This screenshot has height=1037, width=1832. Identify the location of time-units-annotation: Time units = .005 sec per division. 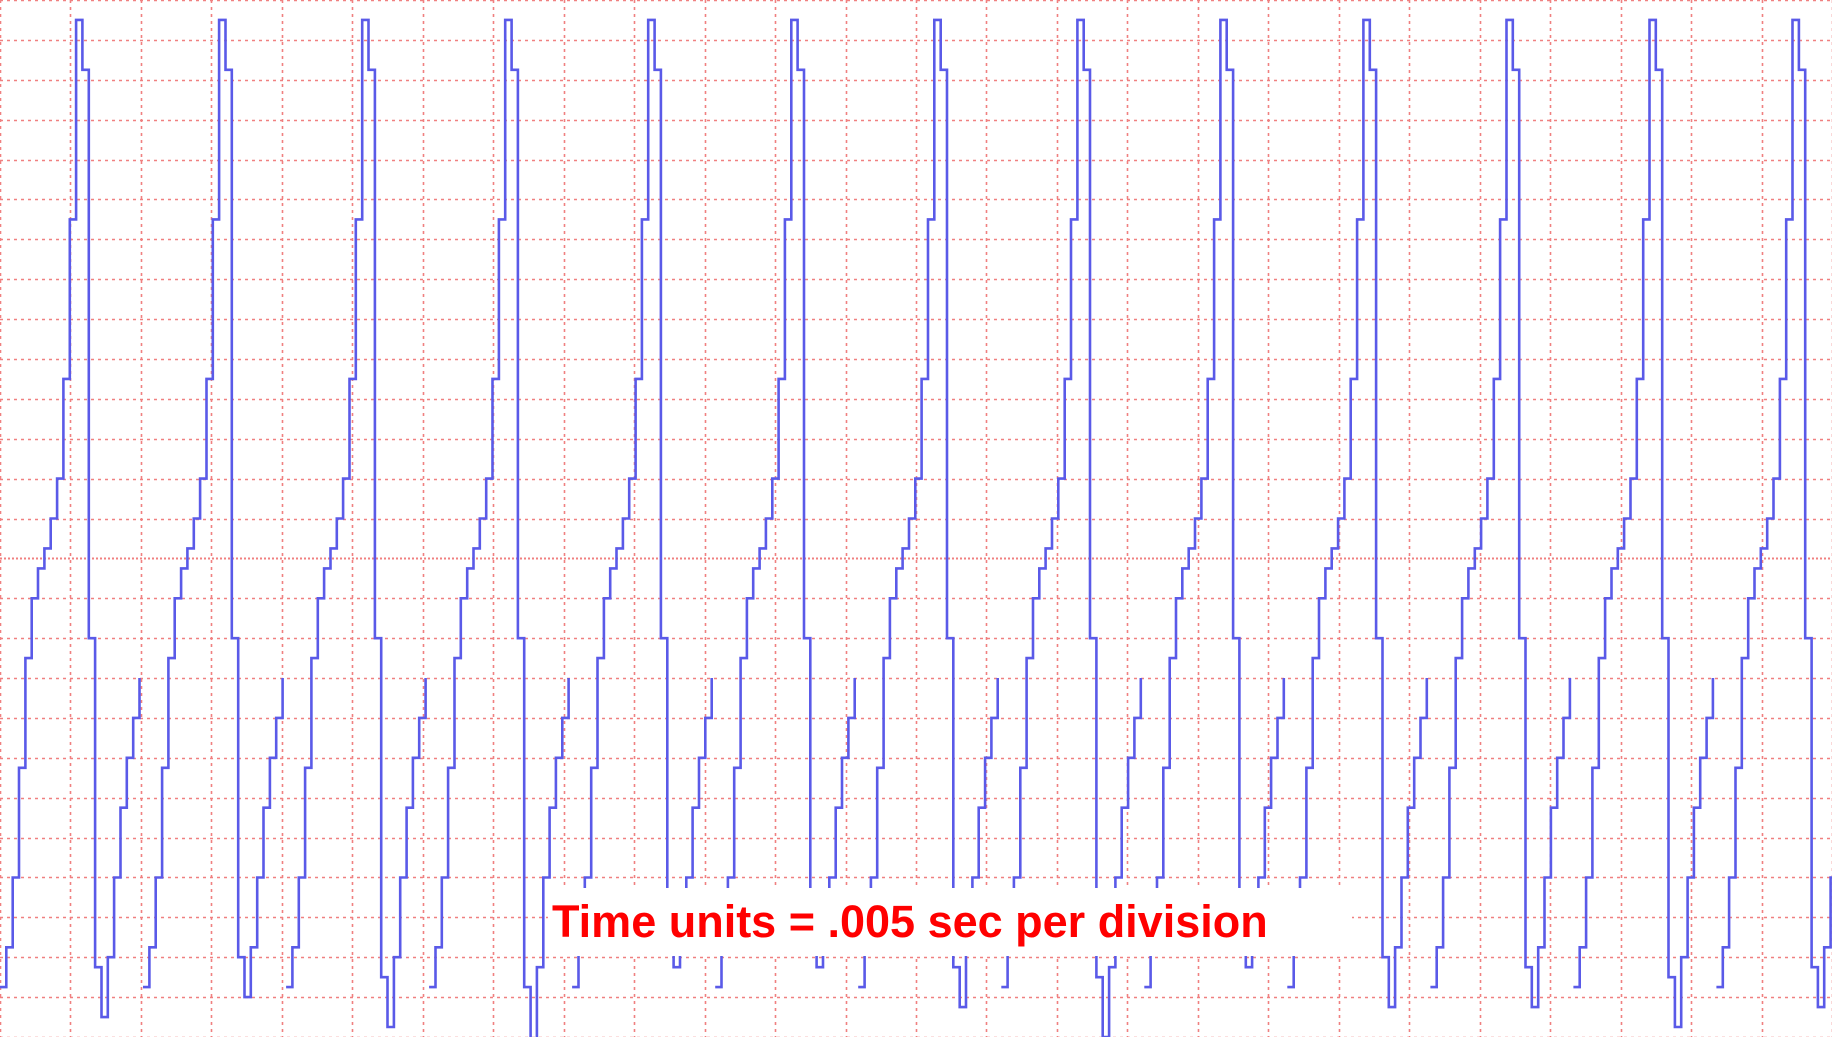
(950, 922).